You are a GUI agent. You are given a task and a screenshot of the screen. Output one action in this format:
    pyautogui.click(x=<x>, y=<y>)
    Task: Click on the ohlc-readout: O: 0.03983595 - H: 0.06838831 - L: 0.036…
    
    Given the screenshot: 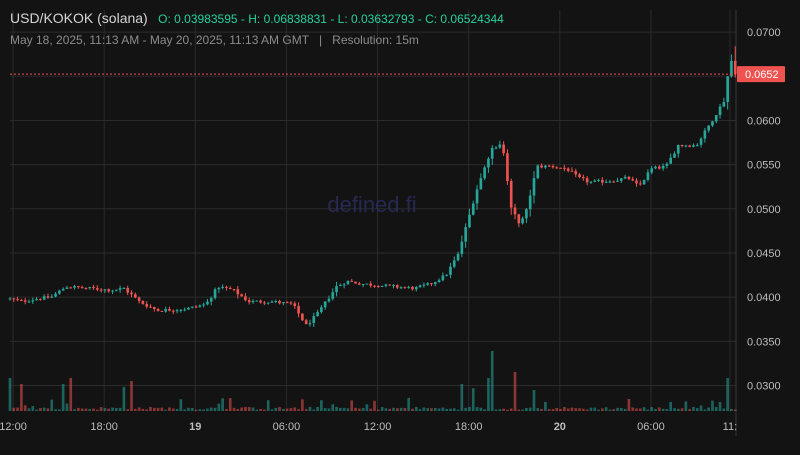 What is the action you would take?
    pyautogui.click(x=331, y=19)
    